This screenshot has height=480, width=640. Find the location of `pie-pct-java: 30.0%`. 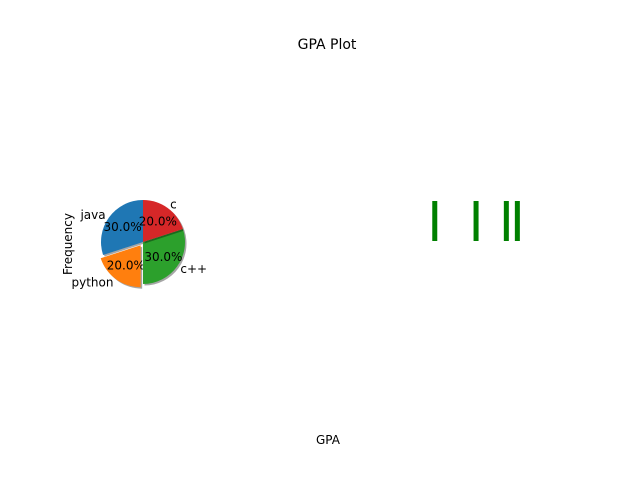

pie-pct-java: 30.0% is located at coordinates (123, 227).